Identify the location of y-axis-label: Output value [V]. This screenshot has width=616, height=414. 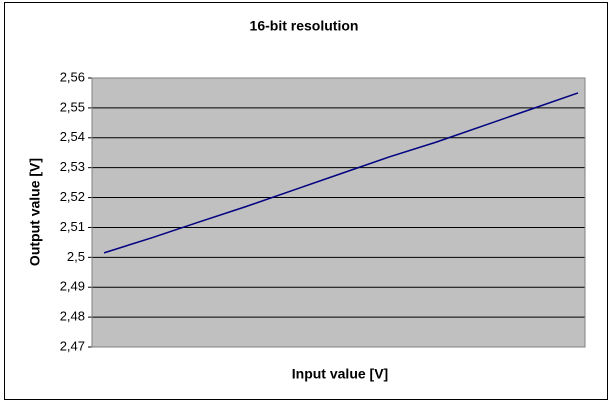
(35, 212).